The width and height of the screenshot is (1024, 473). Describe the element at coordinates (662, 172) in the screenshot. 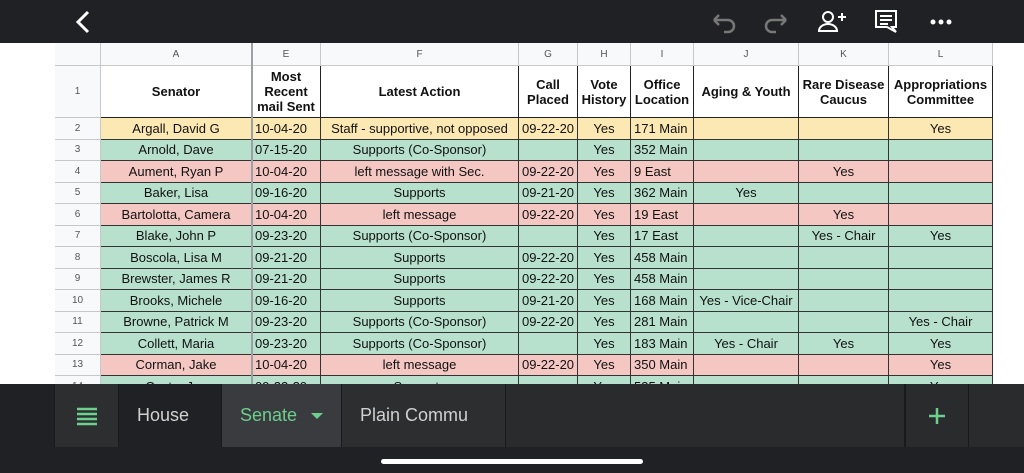

I see `data-cell: 9 East` at that location.